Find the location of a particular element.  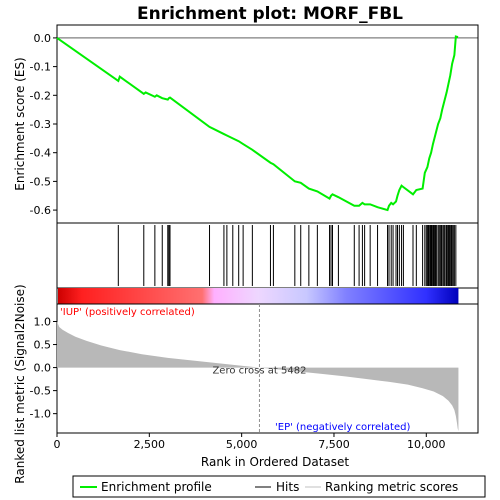

legend-enrichment-label: Enrichment profile is located at coordinates (156, 487).